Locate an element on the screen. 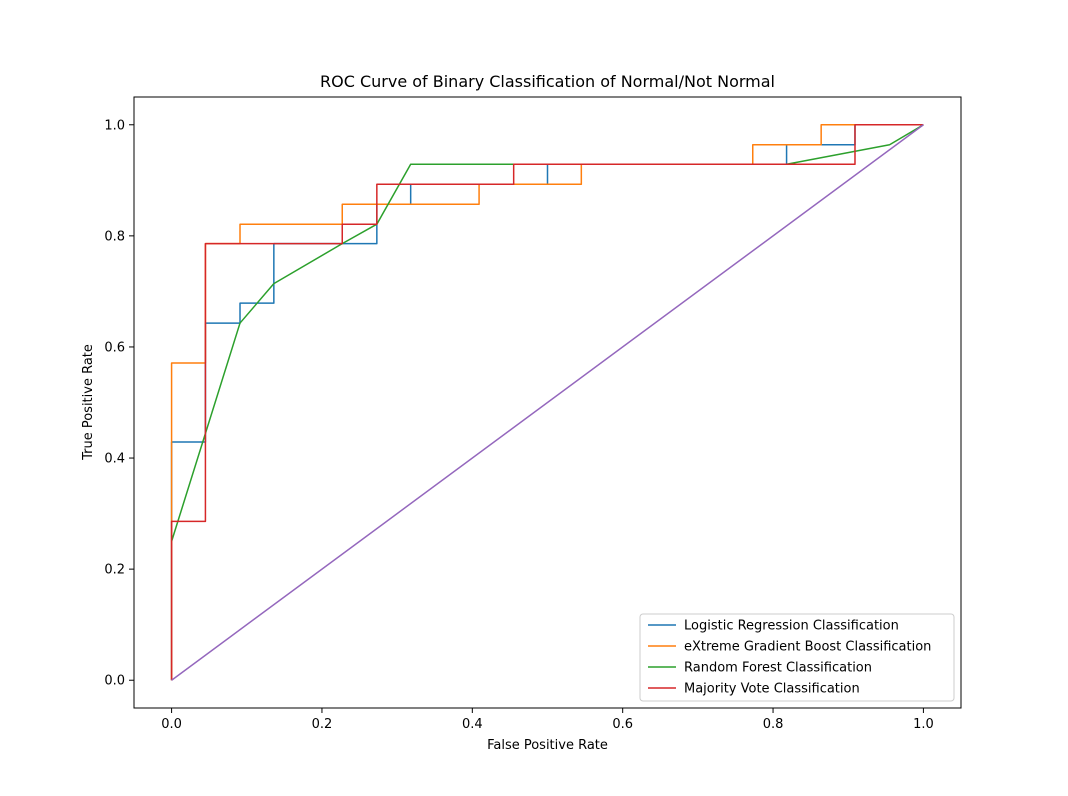 Image resolution: width=1068 pixels, height=796 pixels. legend-box is located at coordinates (797, 657).